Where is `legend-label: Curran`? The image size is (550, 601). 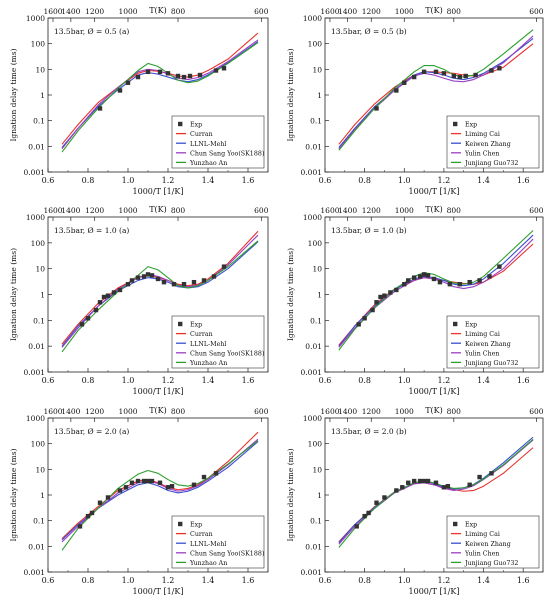
legend-label: Curran is located at coordinates (201, 534).